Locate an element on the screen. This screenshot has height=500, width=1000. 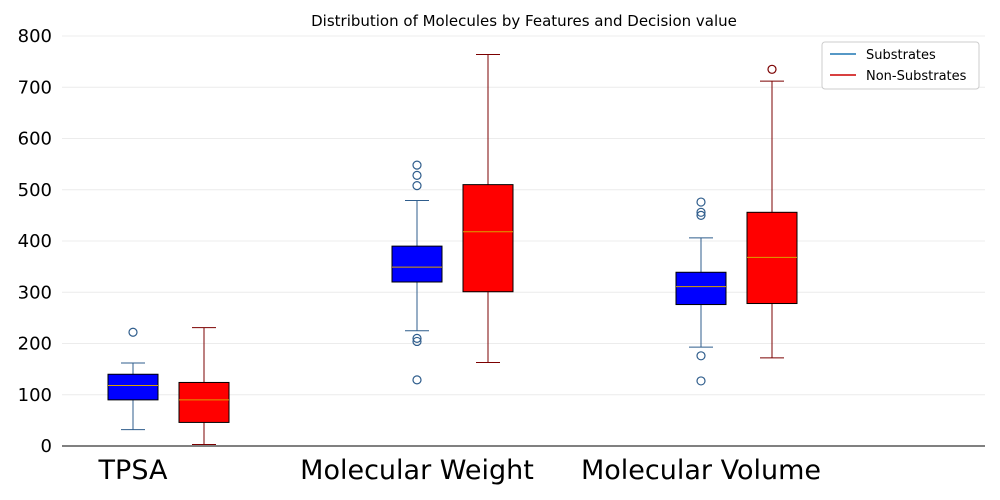
y-tick-label-400: 400 is located at coordinates (35, 241).